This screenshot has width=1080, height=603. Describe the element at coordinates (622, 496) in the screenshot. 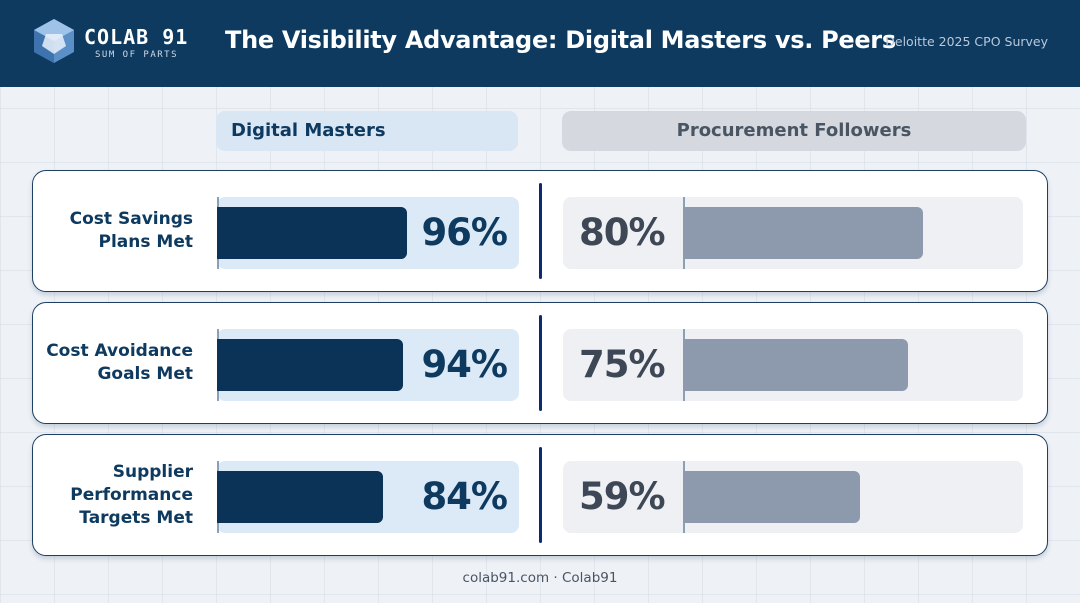

I see `followers-value-label: 59%` at that location.